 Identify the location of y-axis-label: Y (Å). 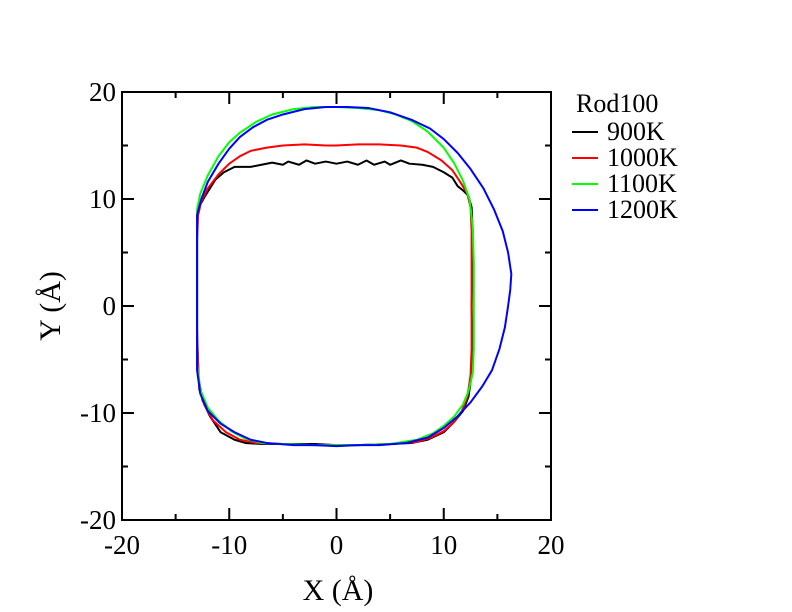
(50, 306).